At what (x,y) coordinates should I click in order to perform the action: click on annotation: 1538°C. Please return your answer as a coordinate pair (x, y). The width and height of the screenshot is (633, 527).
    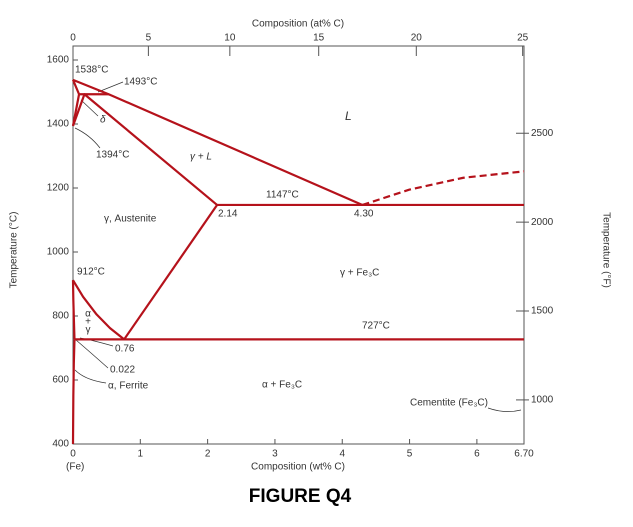
    Looking at the image, I should click on (91, 70).